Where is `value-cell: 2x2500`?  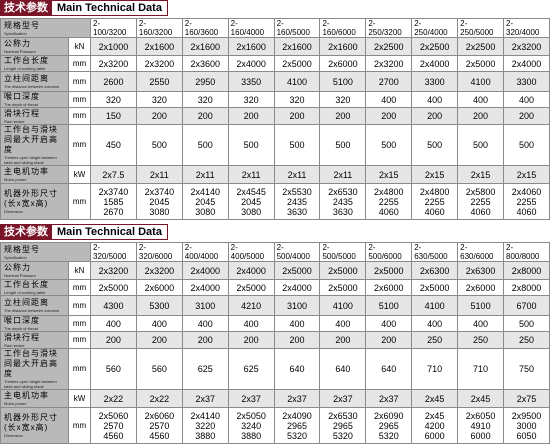 value-cell: 2x2500 is located at coordinates (481, 46).